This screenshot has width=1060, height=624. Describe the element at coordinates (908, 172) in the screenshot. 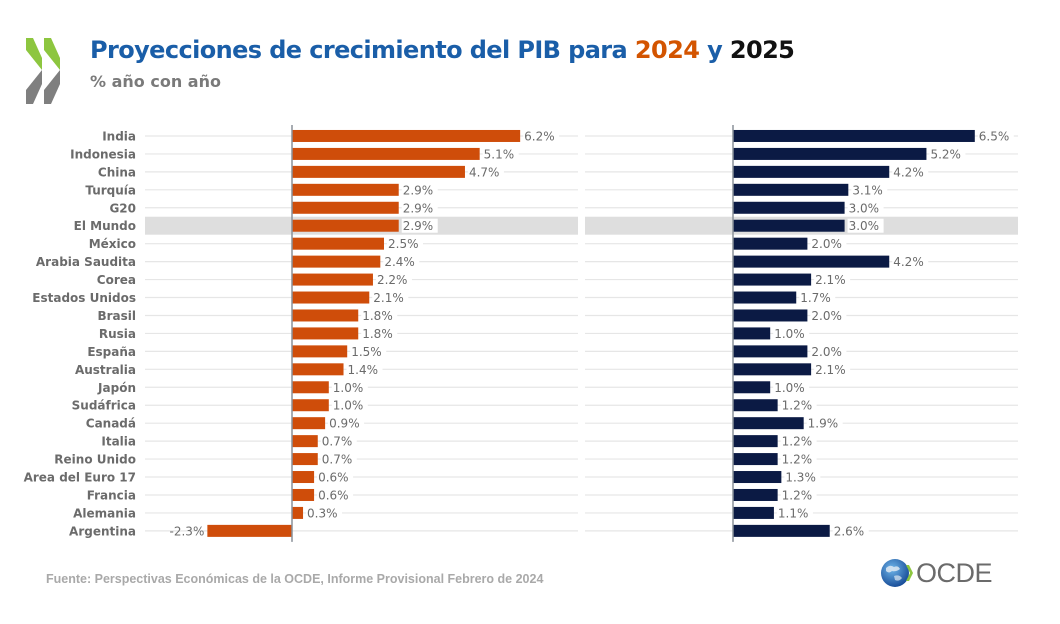

I see `value-label: 4.2%` at that location.